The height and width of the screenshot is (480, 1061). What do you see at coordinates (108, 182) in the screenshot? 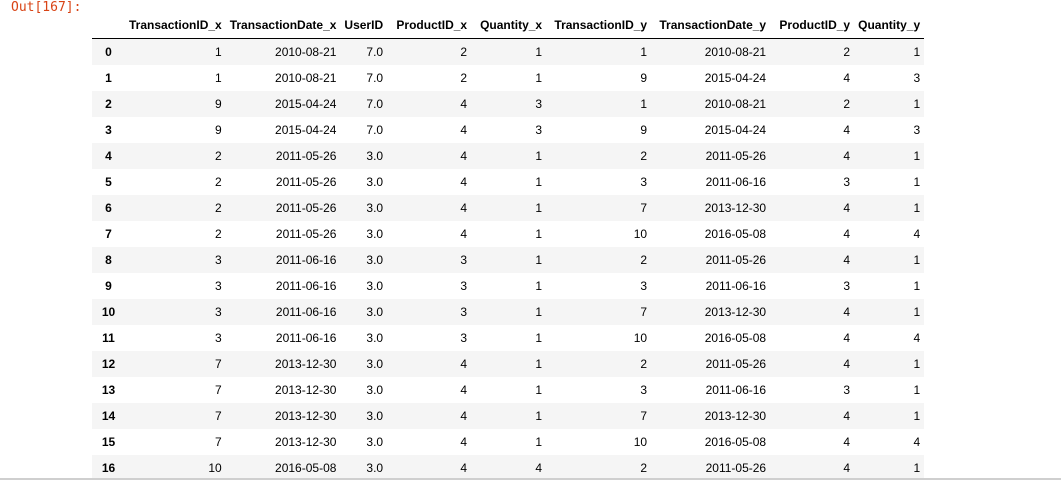
I see `row-index: 5` at bounding box center [108, 182].